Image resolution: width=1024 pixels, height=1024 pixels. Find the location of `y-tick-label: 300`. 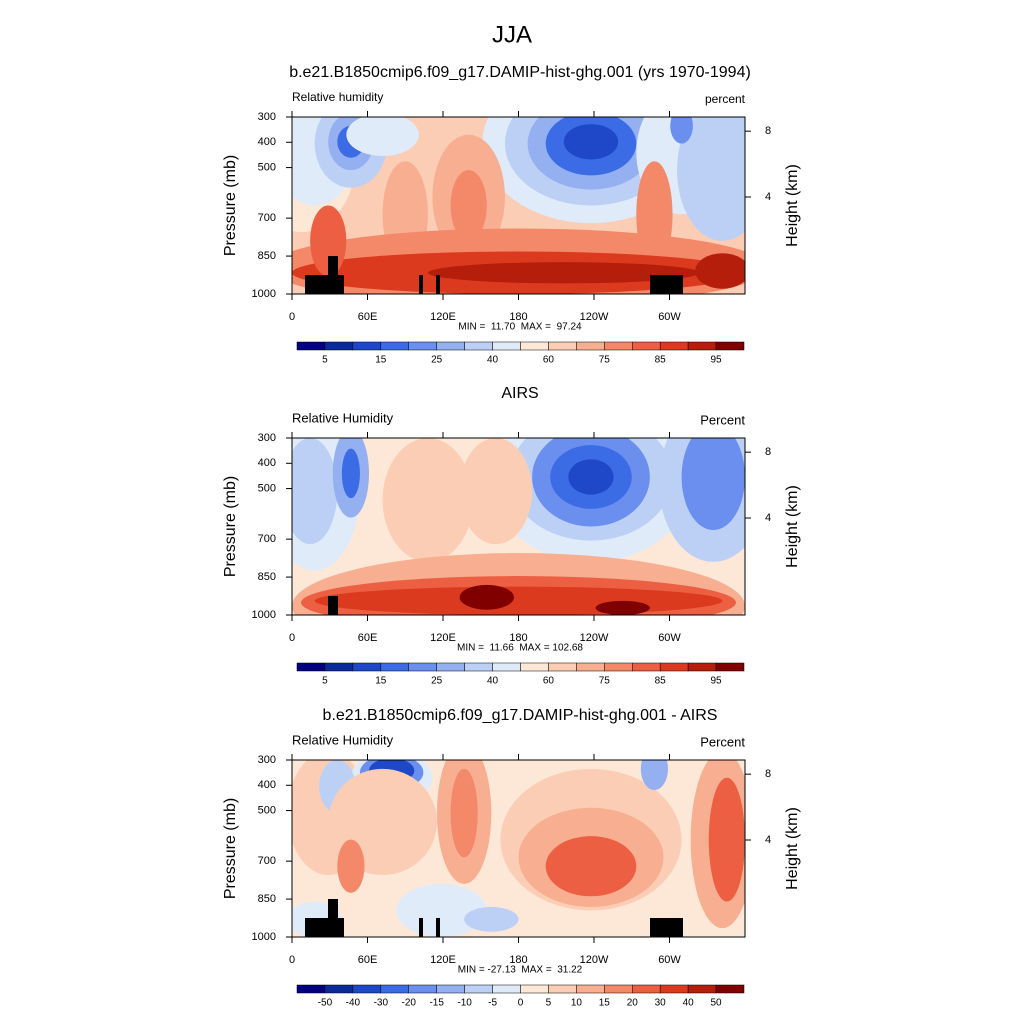

y-tick-label: 300 is located at coordinates (267, 117).